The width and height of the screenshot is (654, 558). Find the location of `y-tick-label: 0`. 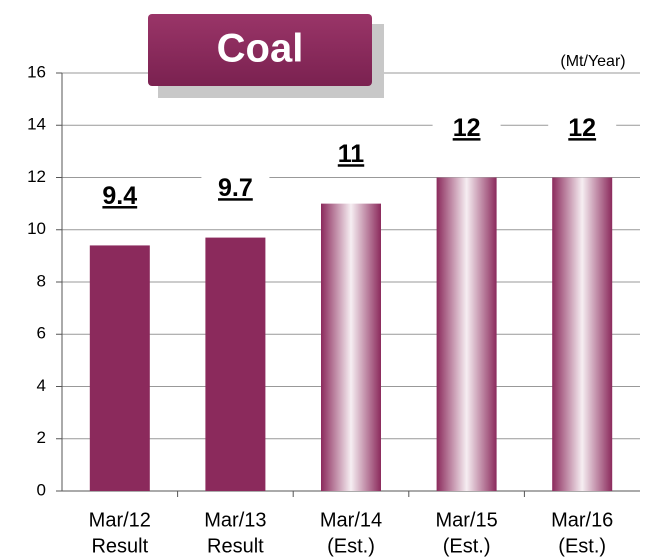

y-tick-label: 0 is located at coordinates (41, 489).